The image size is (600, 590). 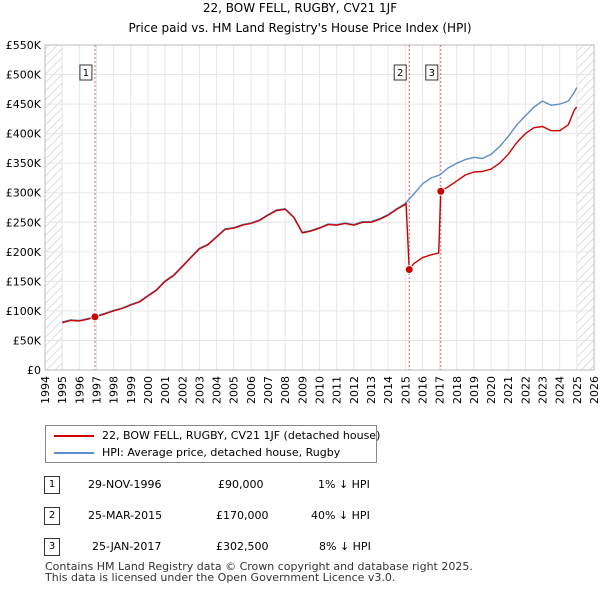 What do you see at coordinates (508, 390) in the screenshot?
I see `x-tick-label: 2021` at bounding box center [508, 390].